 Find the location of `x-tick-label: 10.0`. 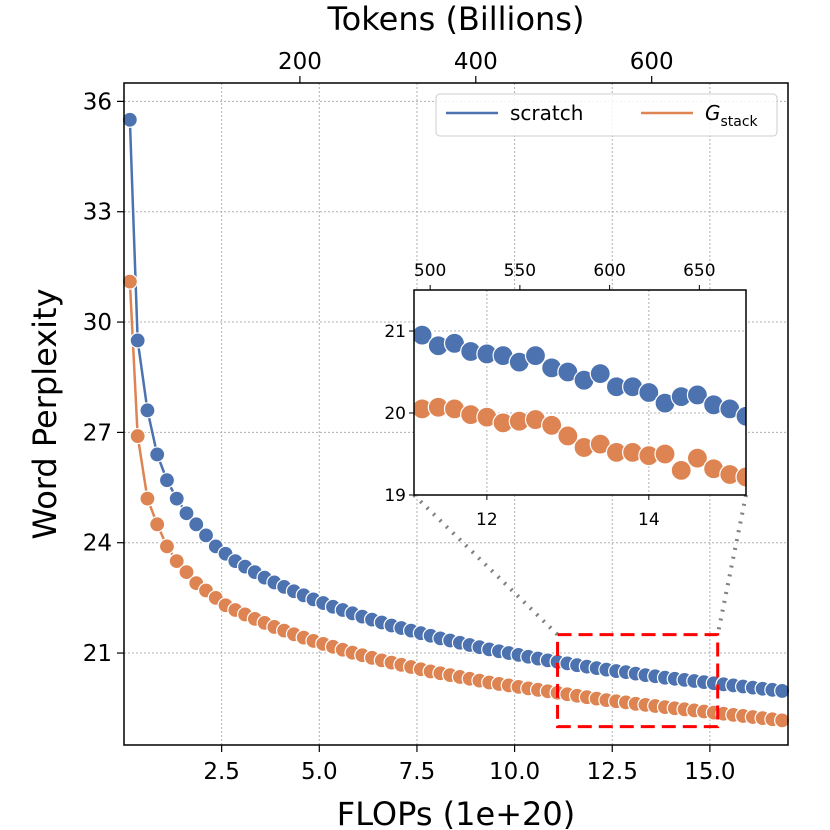

x-tick-label: 10.0 is located at coordinates (514, 772).